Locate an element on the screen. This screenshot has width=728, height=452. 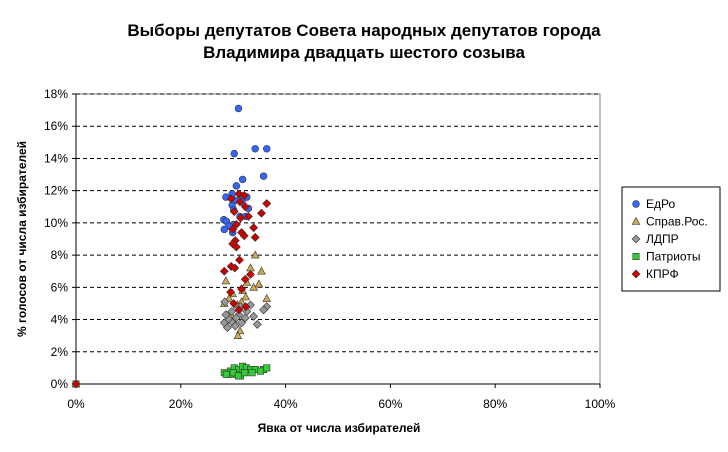
legend-label: КПРФ is located at coordinates (662, 274).